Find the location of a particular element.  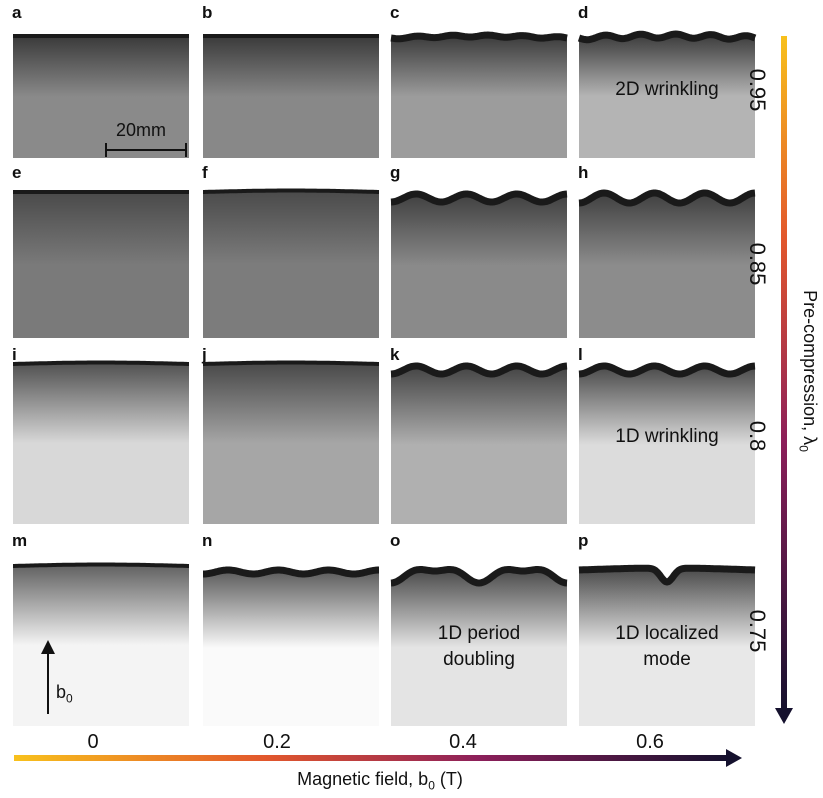

panel-photo-g is located at coordinates (479, 262).